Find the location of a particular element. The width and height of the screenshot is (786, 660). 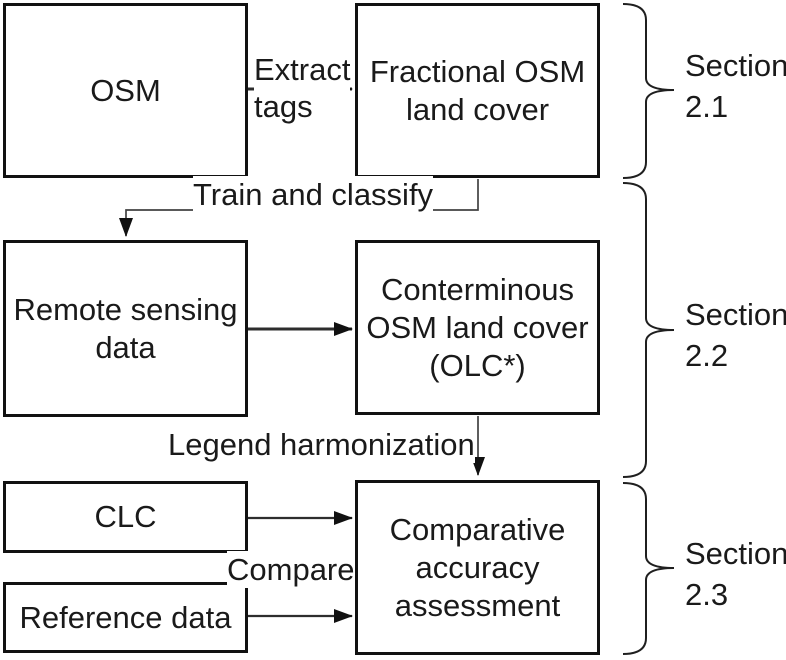

box-fractional-osm-land-cover: Fractional OSM land cover is located at coordinates (477, 90).